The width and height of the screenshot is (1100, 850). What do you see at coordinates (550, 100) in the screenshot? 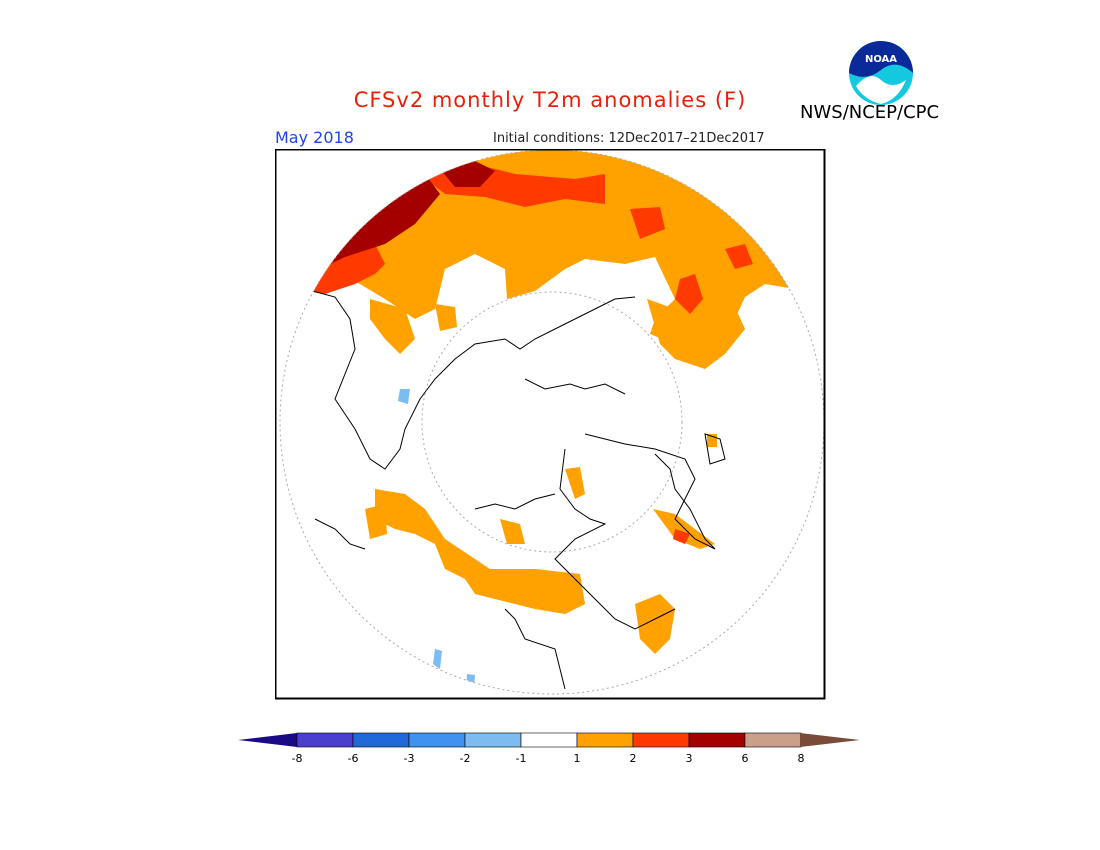
I see `chart-title: CFSv2 monthly T2m anomalies (F)` at bounding box center [550, 100].